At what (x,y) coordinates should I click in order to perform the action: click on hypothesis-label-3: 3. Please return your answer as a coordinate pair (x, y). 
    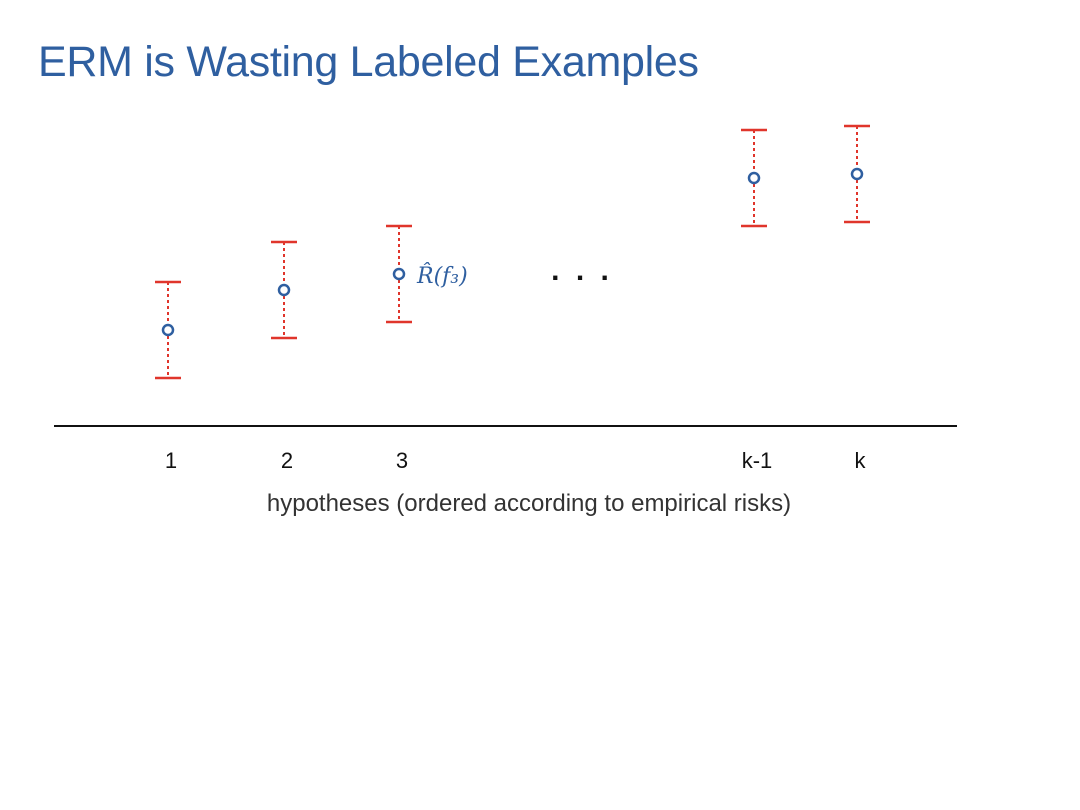
    Looking at the image, I should click on (402, 460).